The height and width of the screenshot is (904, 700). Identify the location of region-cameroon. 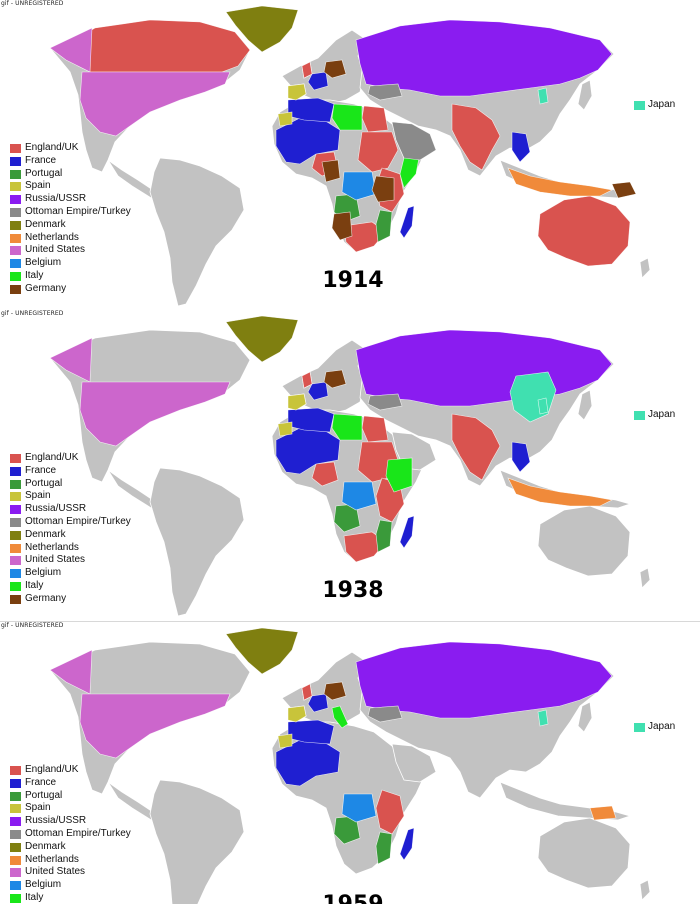
(331, 171).